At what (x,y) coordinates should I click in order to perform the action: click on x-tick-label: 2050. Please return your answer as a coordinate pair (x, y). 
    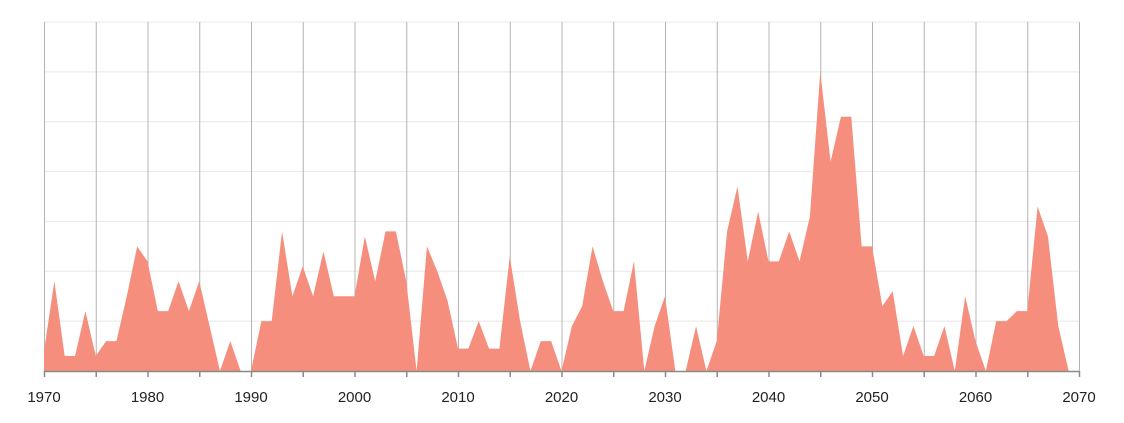
    Looking at the image, I should click on (871, 397).